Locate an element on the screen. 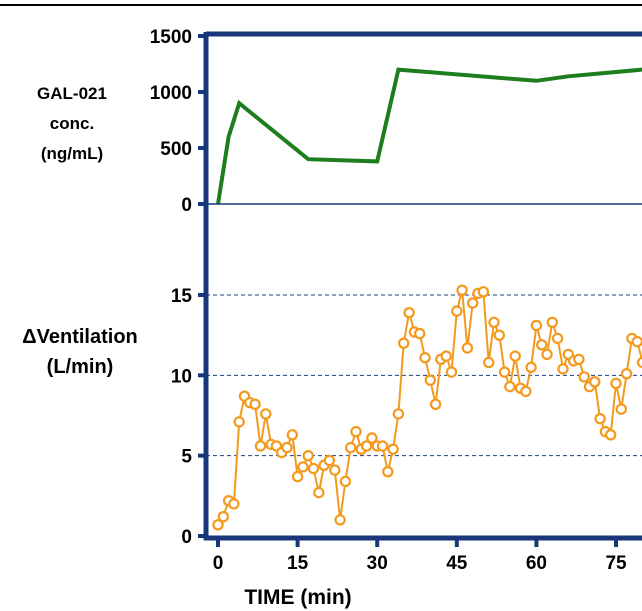 The image size is (642, 611). xtick-label: 60 is located at coordinates (536, 563).